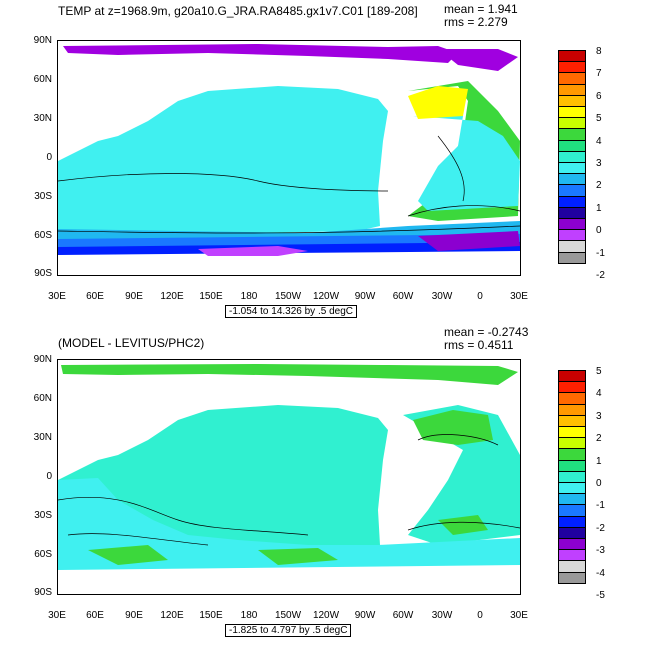  I want to click on chart-title: (MODEL - LEVITUS/PHC2), so click(131, 343).